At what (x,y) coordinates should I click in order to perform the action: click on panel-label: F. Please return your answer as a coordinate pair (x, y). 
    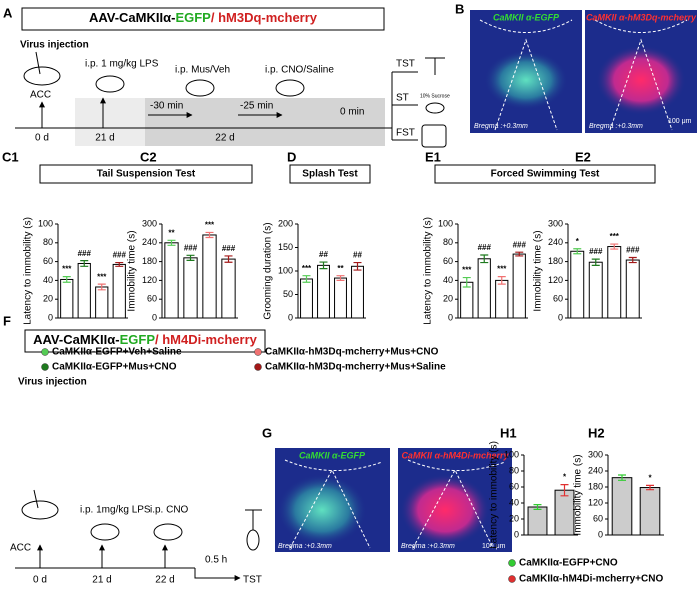
    Looking at the image, I should click on (7, 320).